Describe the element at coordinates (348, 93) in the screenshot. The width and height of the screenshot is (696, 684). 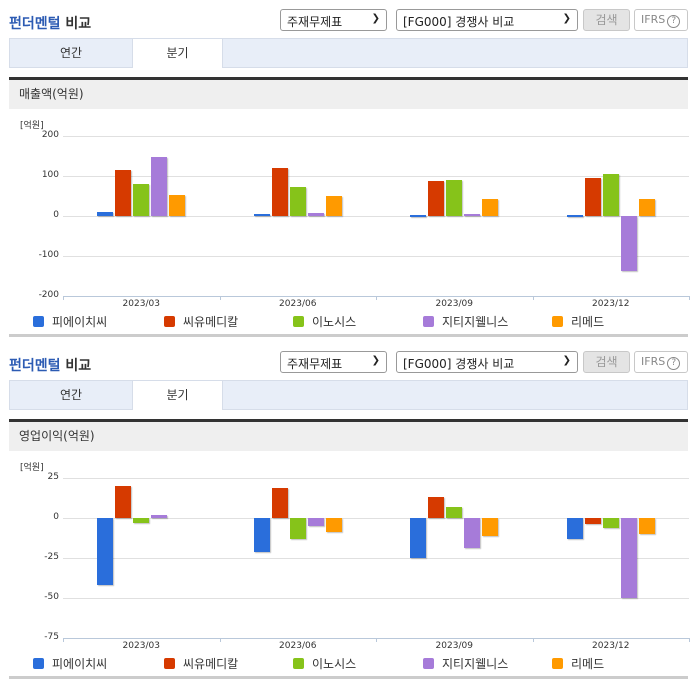
I see `metric-label: 매출액(억원)` at that location.